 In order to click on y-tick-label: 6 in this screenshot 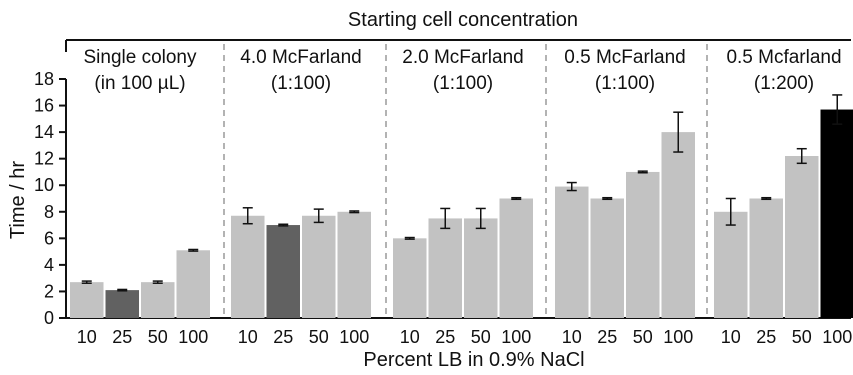, I will do `click(49, 238)`.